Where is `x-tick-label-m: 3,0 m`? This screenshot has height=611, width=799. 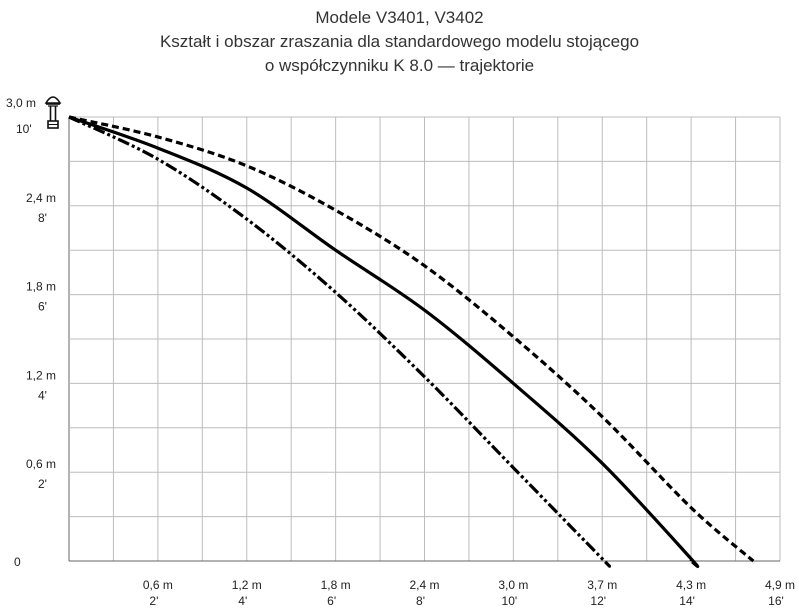
x-tick-label-m: 3,0 m is located at coordinates (513, 585).